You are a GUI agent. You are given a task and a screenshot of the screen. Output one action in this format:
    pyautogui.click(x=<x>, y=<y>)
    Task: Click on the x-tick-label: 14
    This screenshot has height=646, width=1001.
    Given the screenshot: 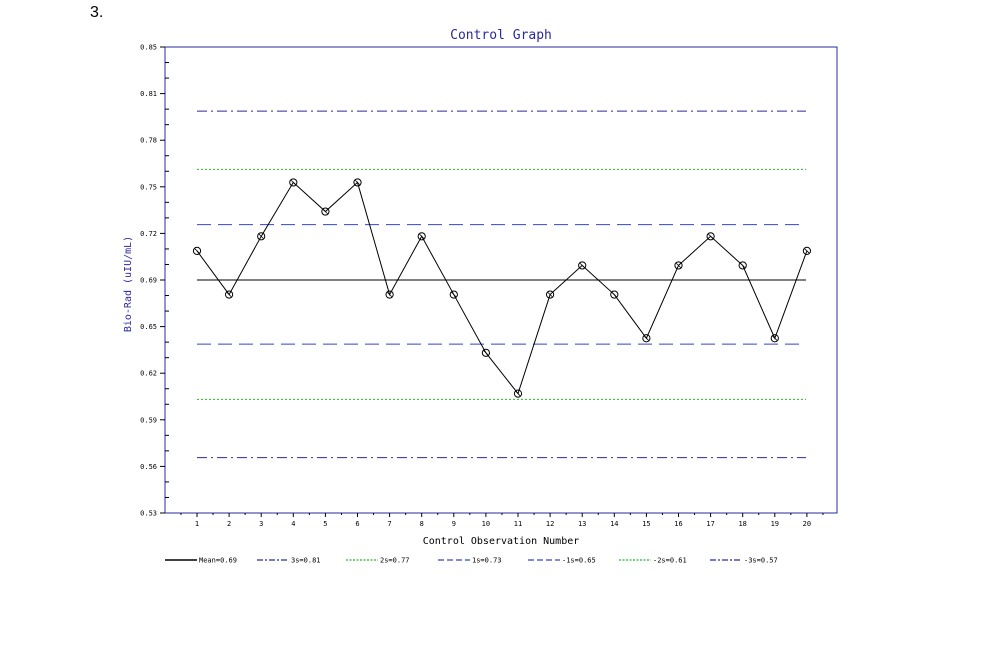 What is the action you would take?
    pyautogui.click(x=614, y=524)
    